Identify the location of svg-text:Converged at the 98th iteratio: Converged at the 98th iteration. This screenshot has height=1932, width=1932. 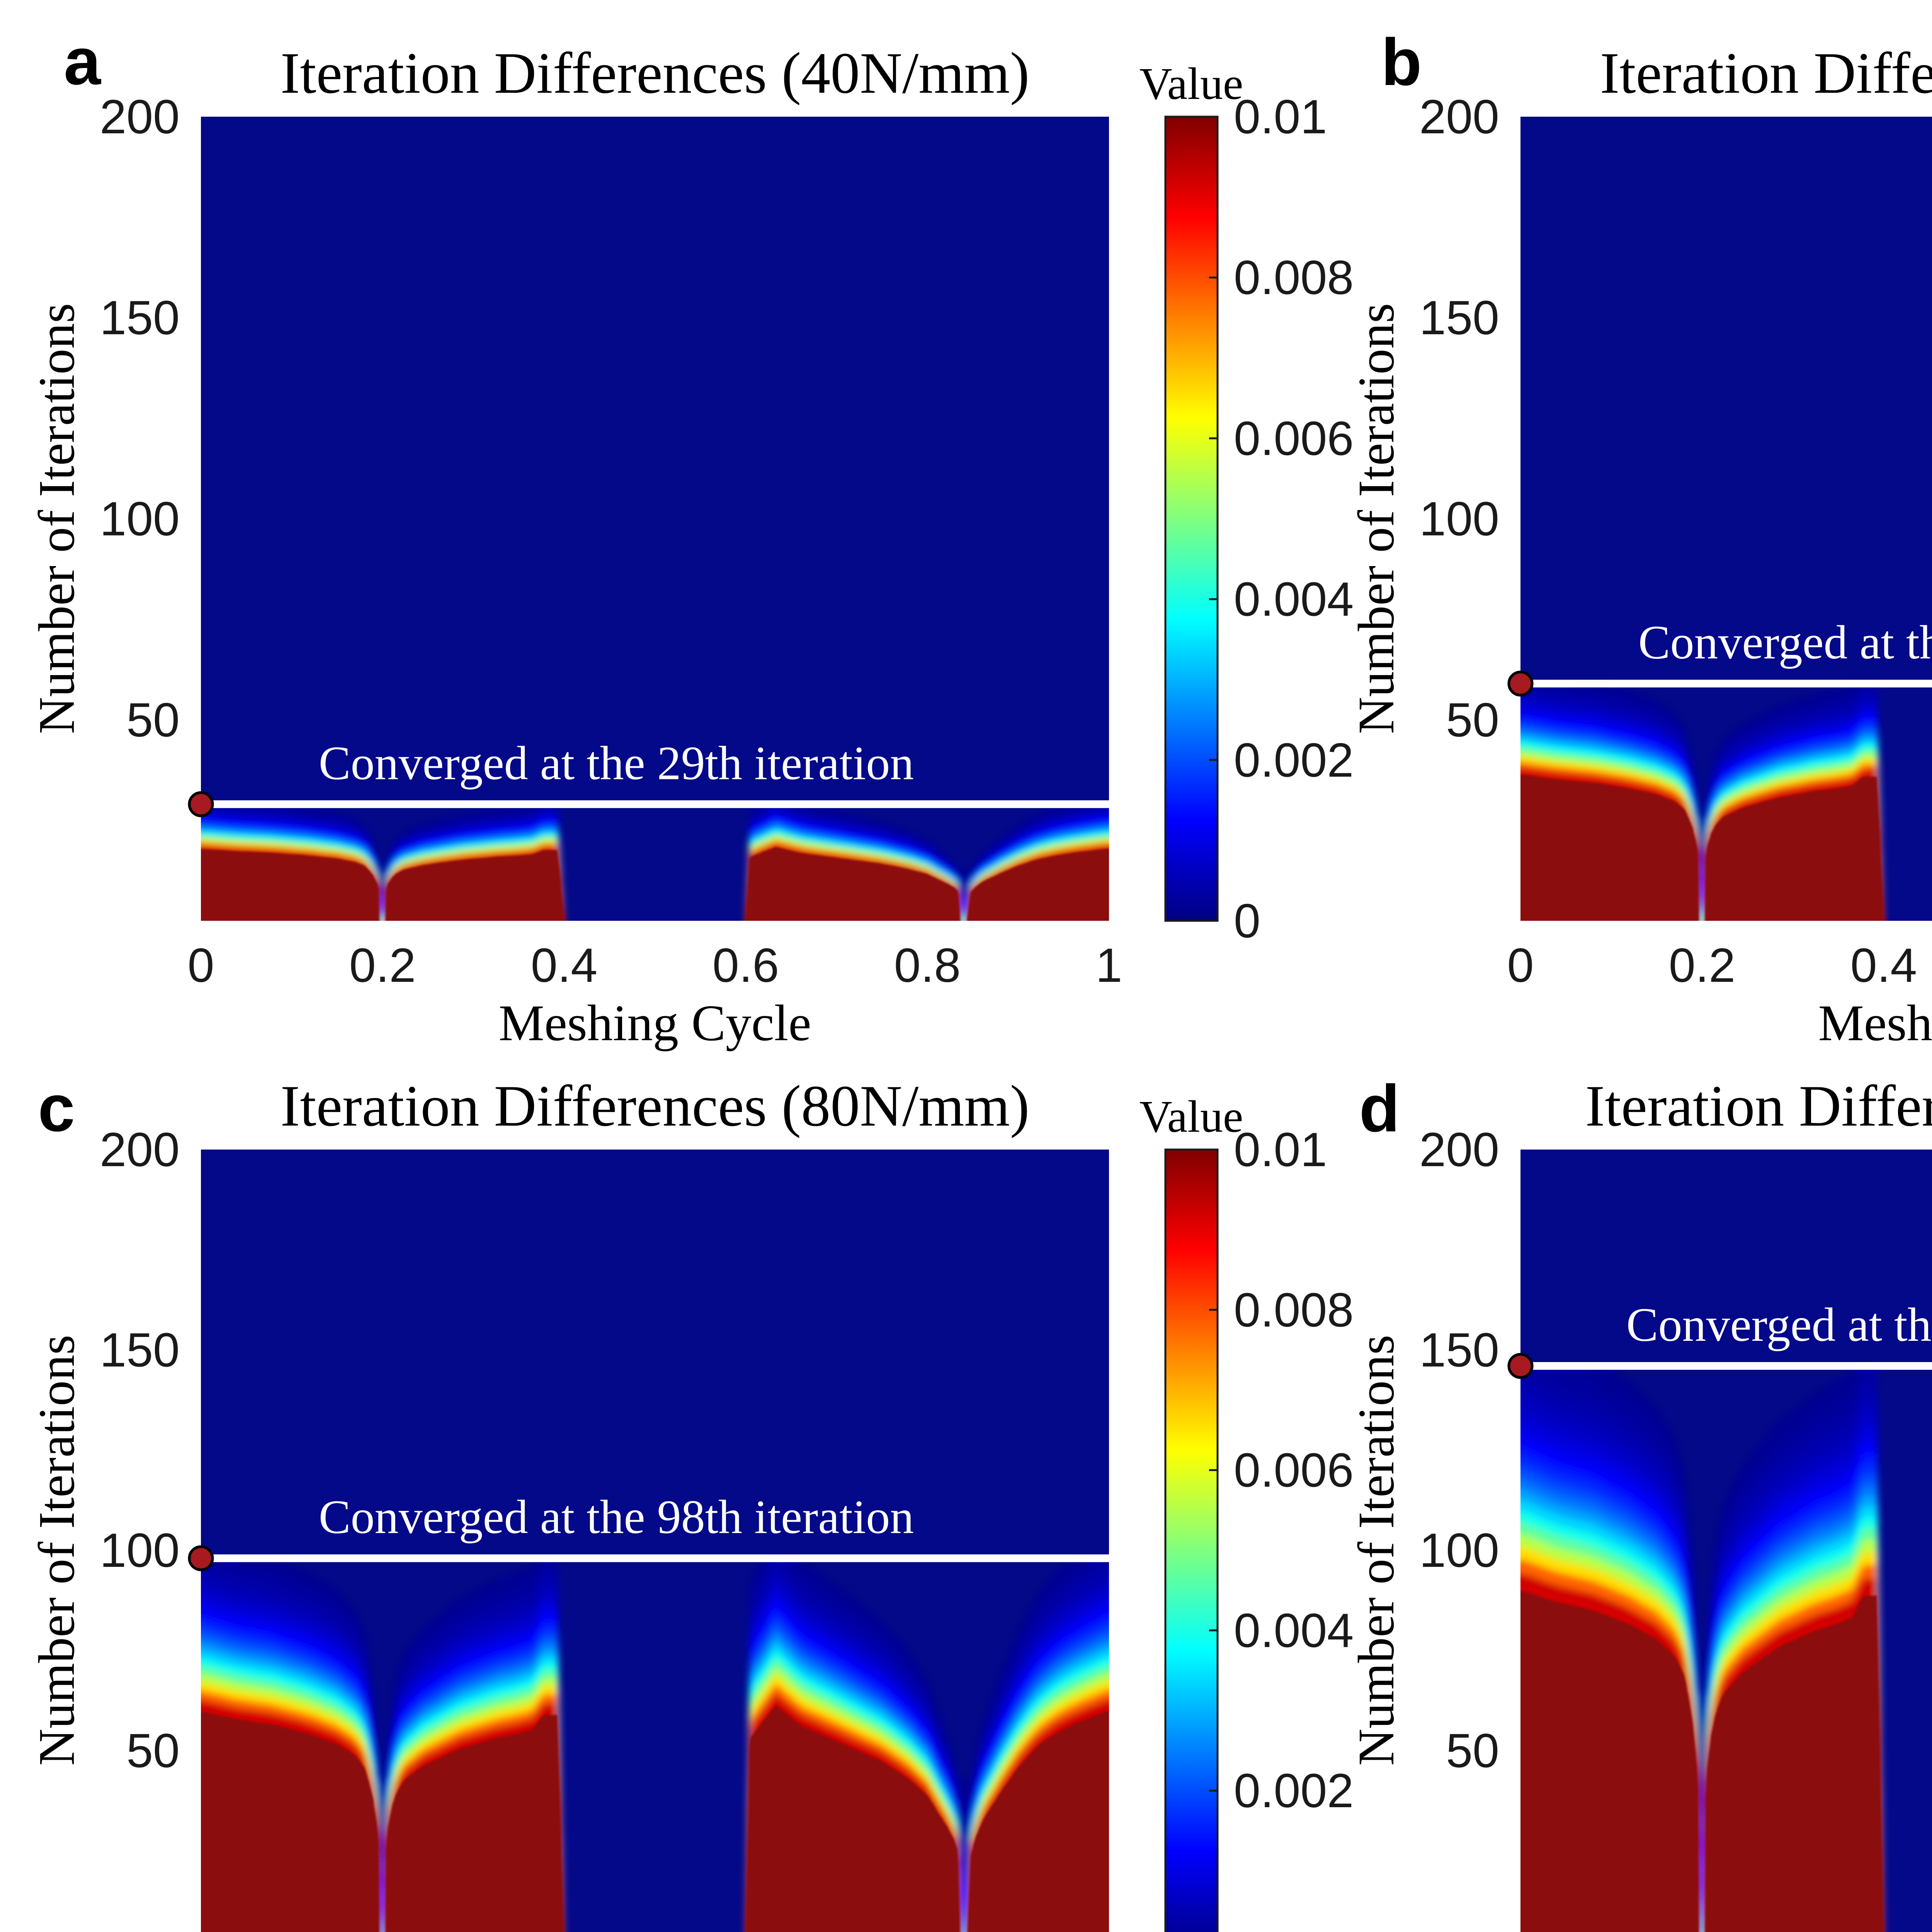
(617, 1518).